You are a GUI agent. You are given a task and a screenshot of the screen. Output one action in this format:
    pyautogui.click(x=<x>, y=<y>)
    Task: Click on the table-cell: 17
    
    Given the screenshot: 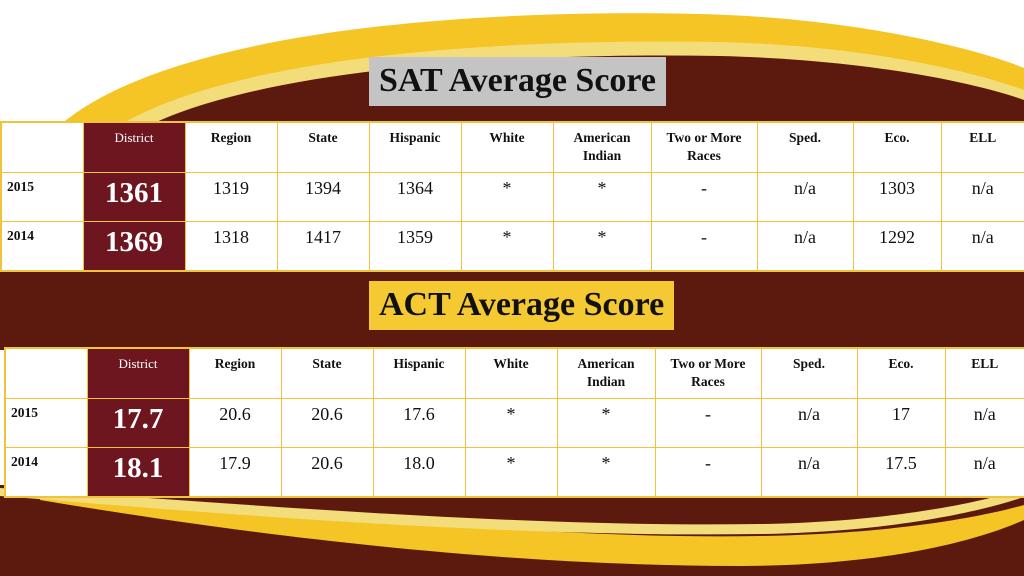 What is the action you would take?
    pyautogui.click(x=901, y=423)
    